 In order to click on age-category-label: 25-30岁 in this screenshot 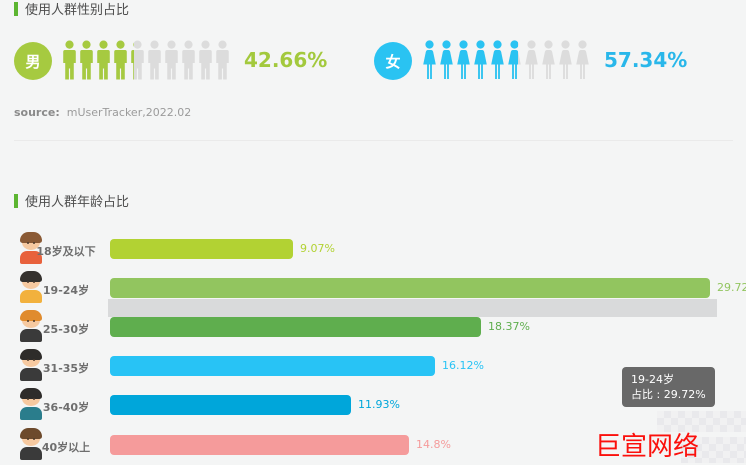, I will do `click(66, 329)`.